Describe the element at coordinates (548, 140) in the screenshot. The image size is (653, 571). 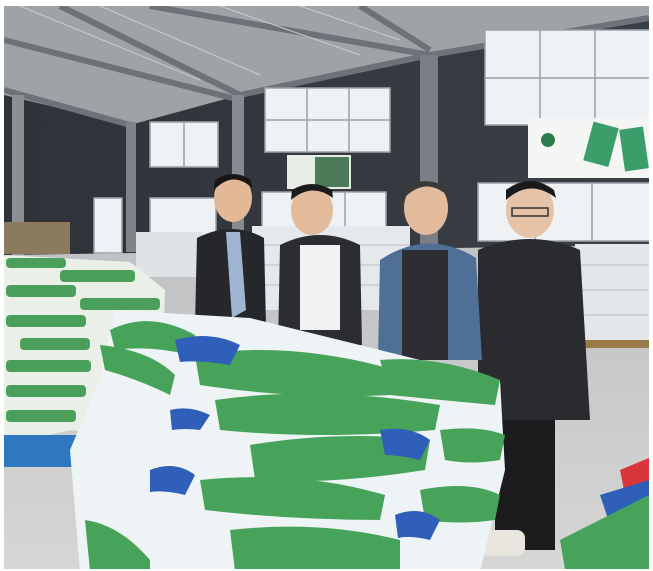
I see `banner-logo` at that location.